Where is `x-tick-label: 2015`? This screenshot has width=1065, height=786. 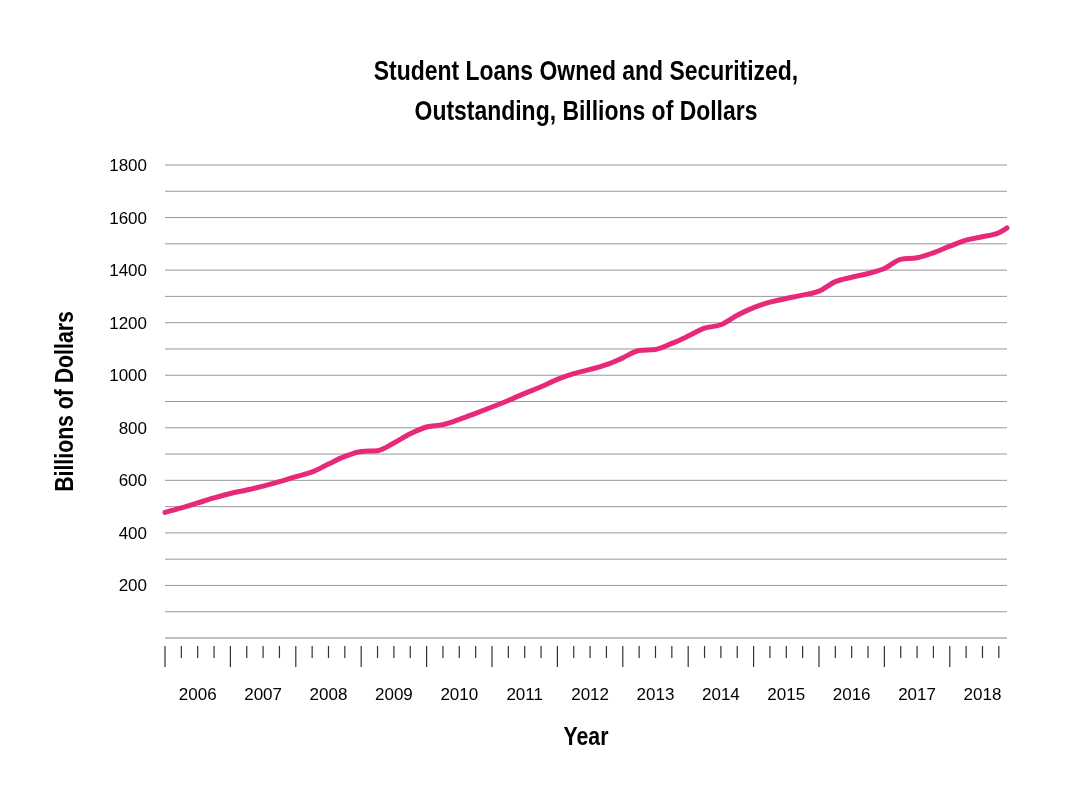 x-tick-label: 2015 is located at coordinates (786, 694).